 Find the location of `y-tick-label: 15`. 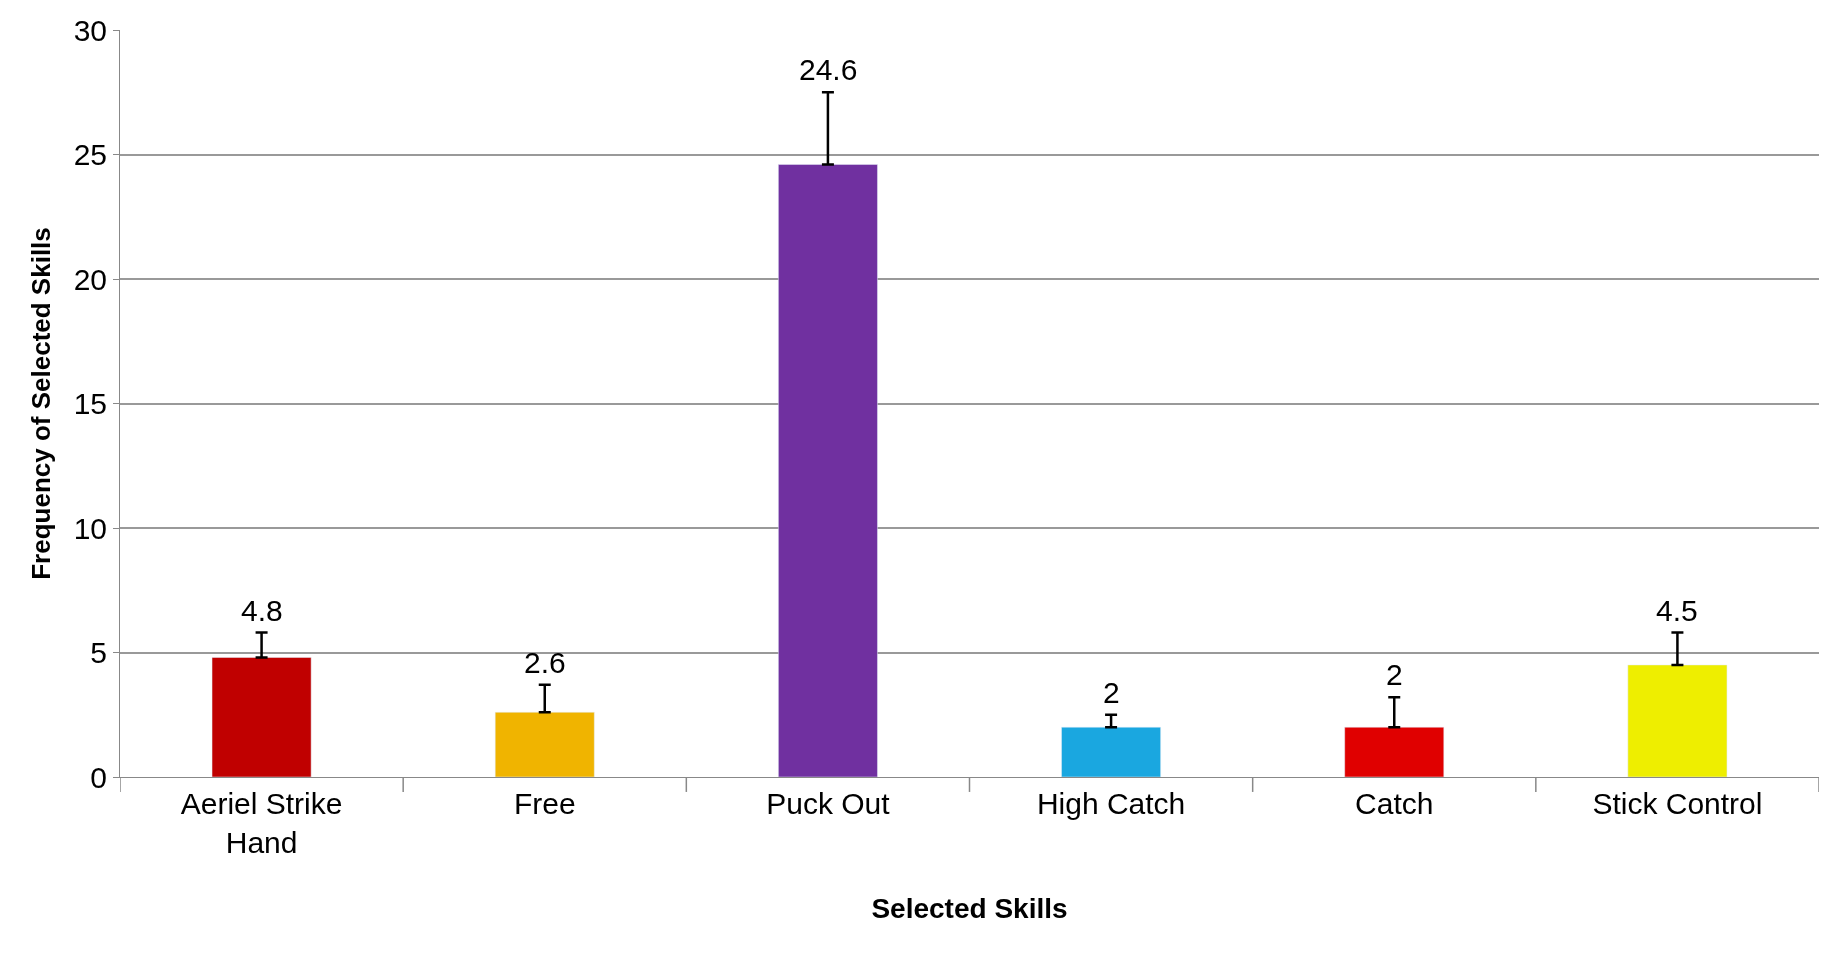

y-tick-label: 15 is located at coordinates (90, 403).